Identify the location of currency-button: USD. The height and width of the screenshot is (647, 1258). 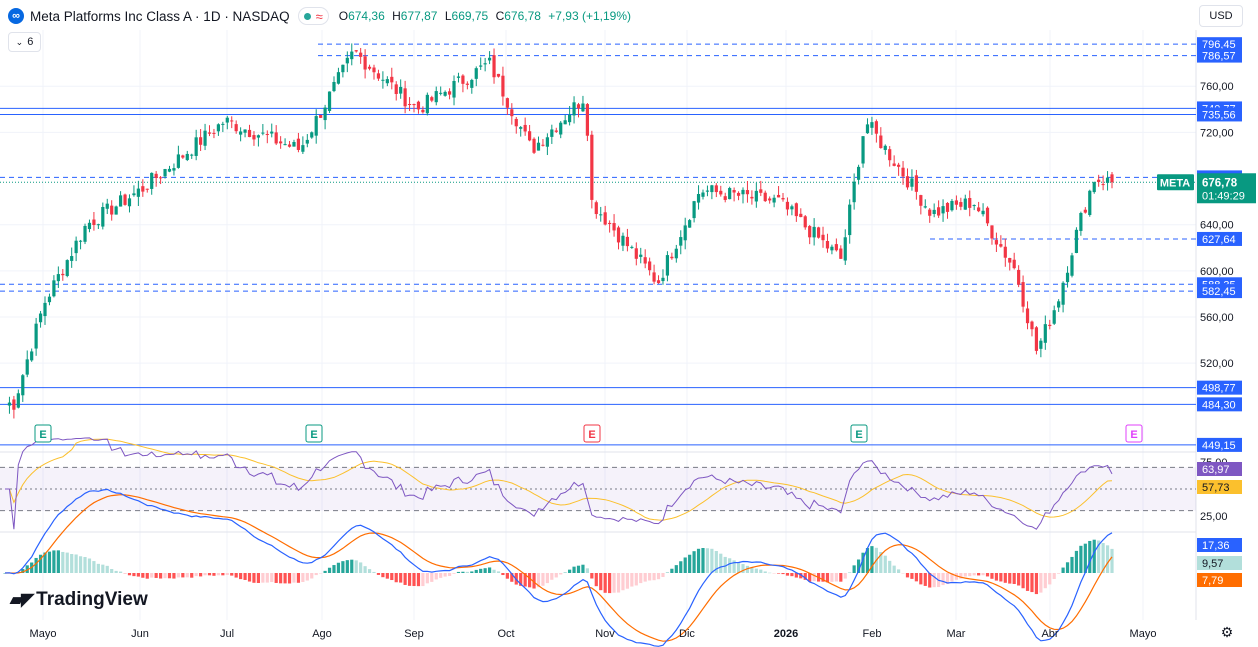
(1221, 16).